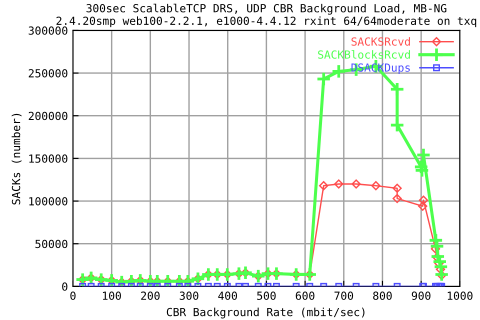 Image resolution: width=480 pixels, height=320 pixels. What do you see at coordinates (73, 296) in the screenshot?
I see `x-tick-label: 0` at bounding box center [73, 296].